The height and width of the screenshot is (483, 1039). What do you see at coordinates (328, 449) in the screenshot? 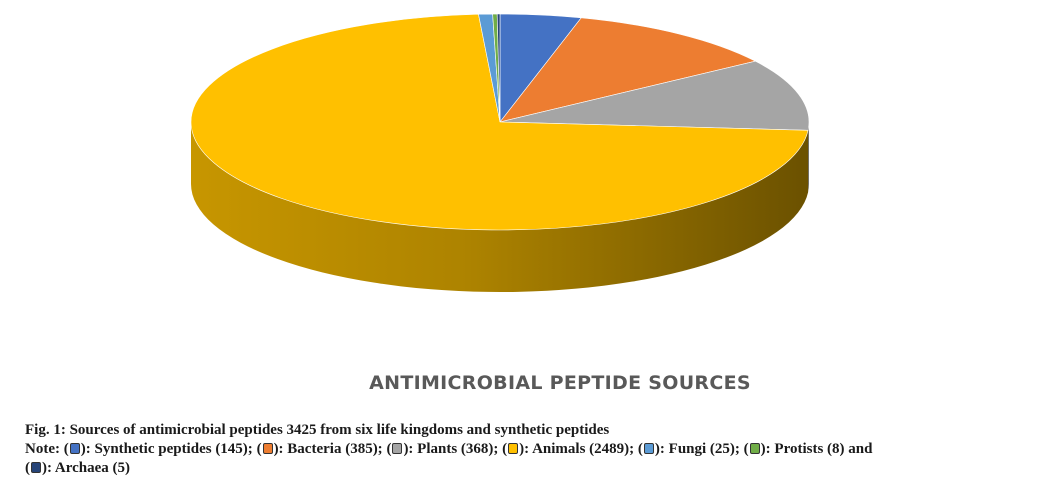
I see `legend-text-bacteria: ): Bacteria (385);` at bounding box center [328, 449].